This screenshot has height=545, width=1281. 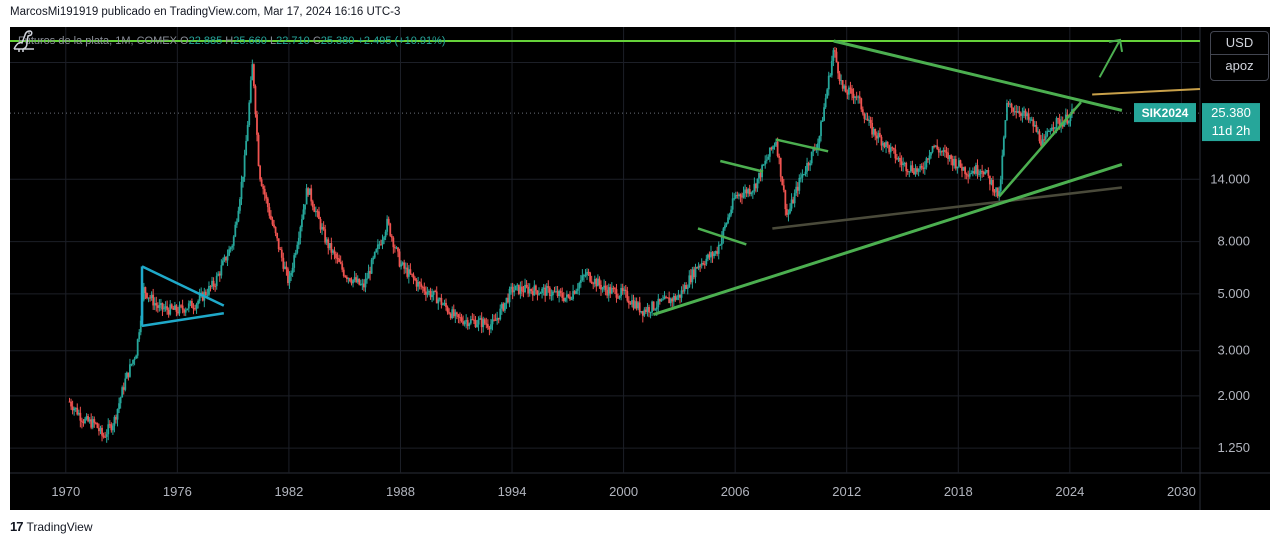 I want to click on x-tick-label: 1976, so click(x=177, y=491).